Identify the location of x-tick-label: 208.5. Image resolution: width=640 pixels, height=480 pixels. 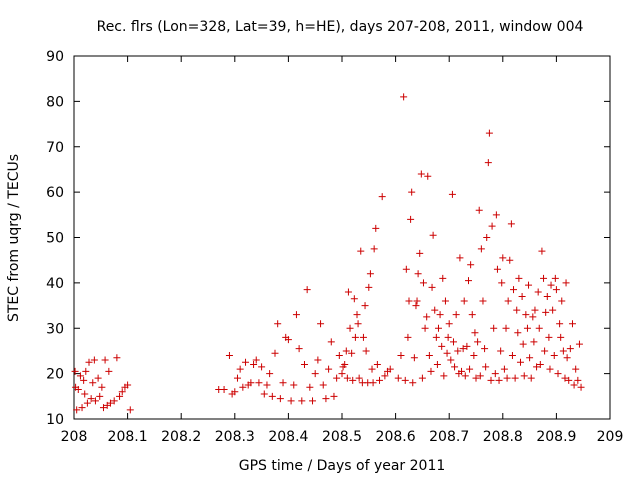
(342, 437).